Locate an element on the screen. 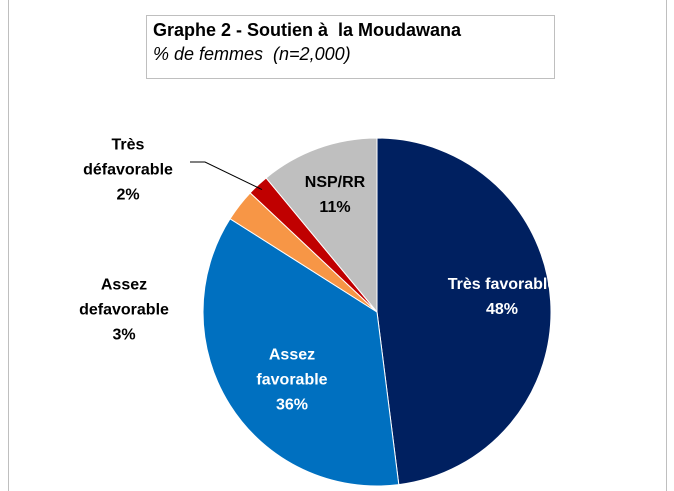  category-label: Assez favorable is located at coordinates (292, 367).